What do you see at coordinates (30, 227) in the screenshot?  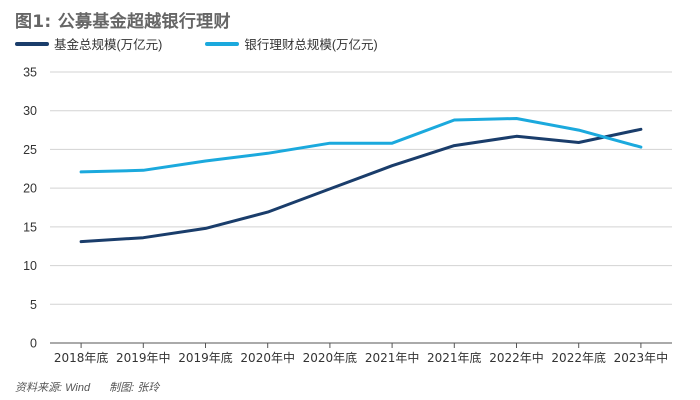 I see `y-tick-label-15: 15` at bounding box center [30, 227].